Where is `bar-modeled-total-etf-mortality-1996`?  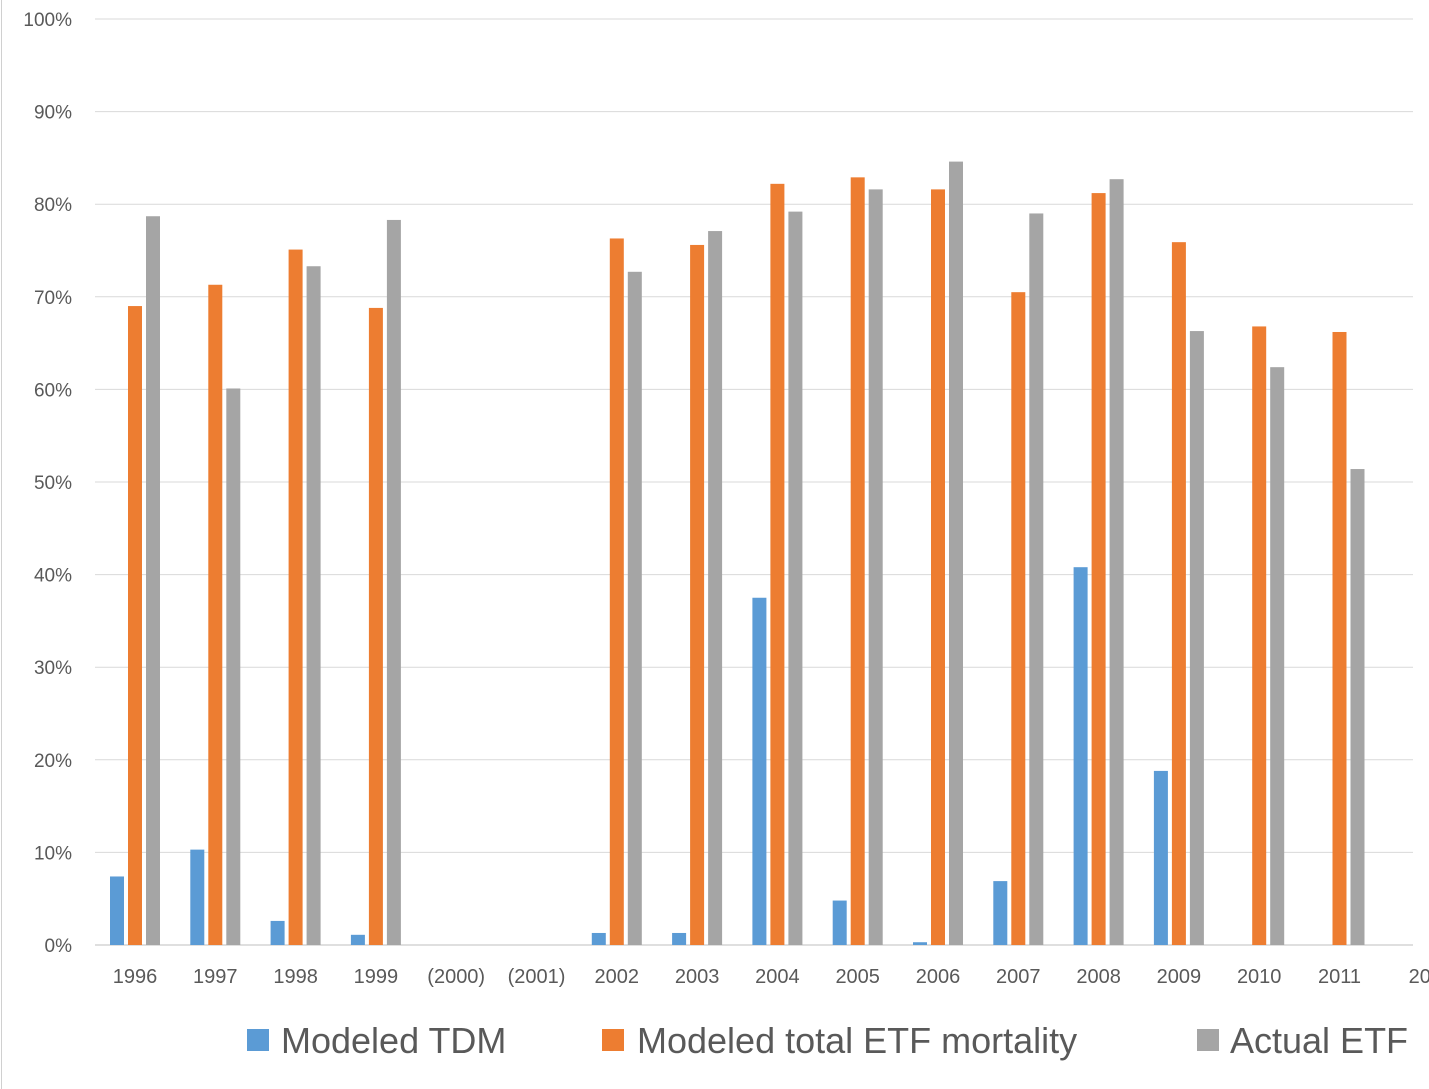 bar-modeled-total-etf-mortality-1996 is located at coordinates (135, 625).